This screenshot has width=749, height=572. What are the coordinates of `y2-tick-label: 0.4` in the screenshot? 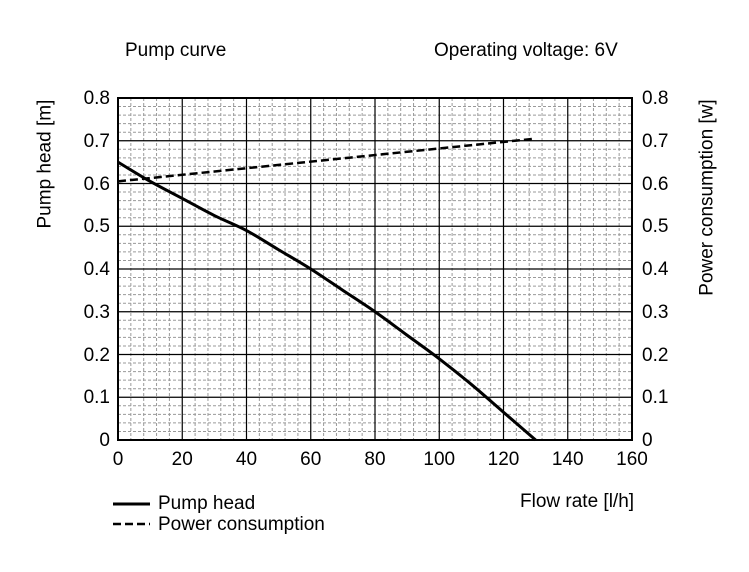 It's located at (655, 269).